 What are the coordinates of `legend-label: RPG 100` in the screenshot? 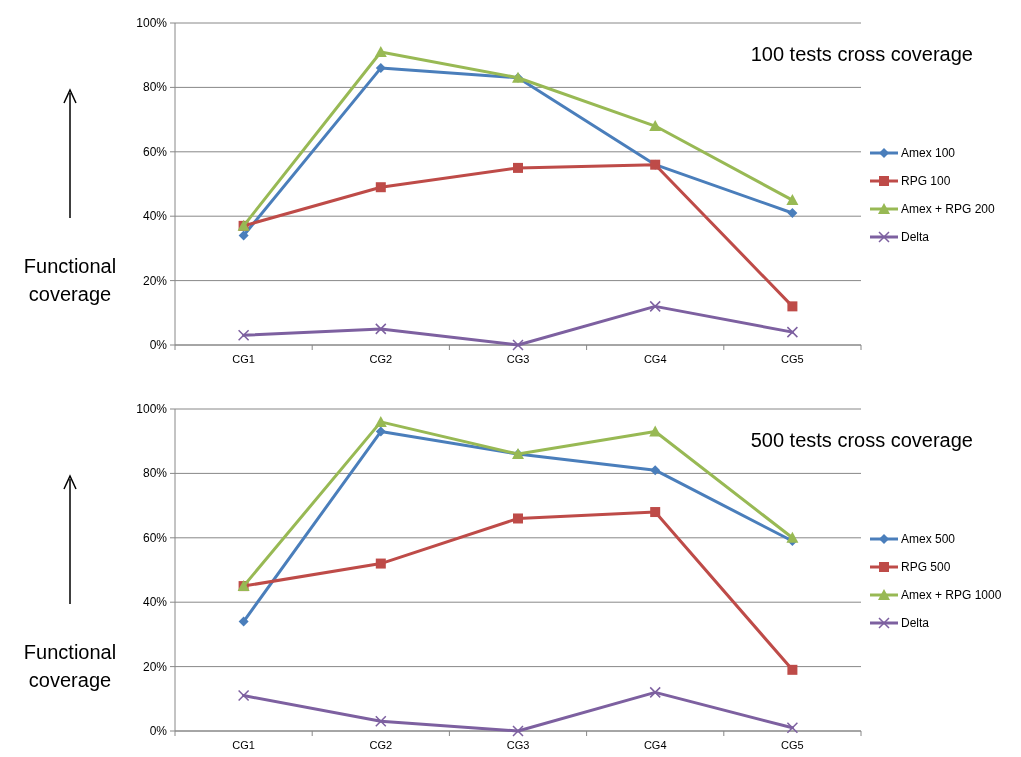 It's located at (926, 181).